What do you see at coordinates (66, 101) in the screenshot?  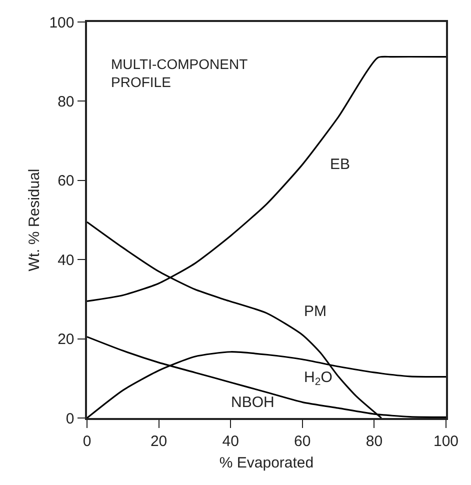 I see `y-tick-label: 80` at bounding box center [66, 101].